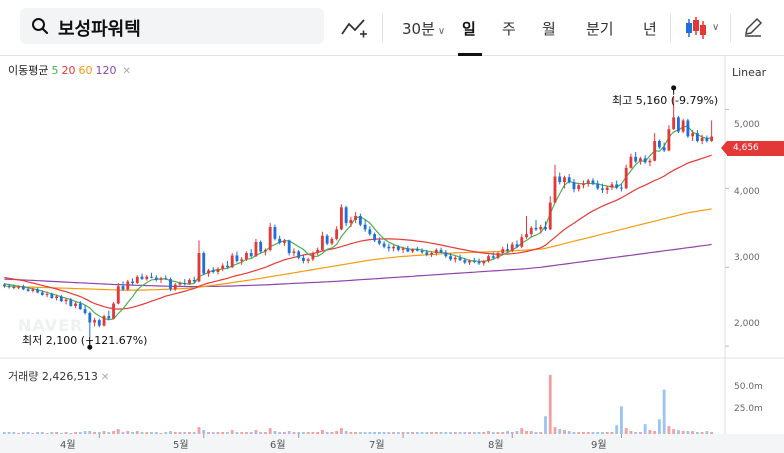 The height and width of the screenshot is (453, 784). What do you see at coordinates (172, 26) in the screenshot?
I see `stock-search-box: 보성파워텍` at bounding box center [172, 26].